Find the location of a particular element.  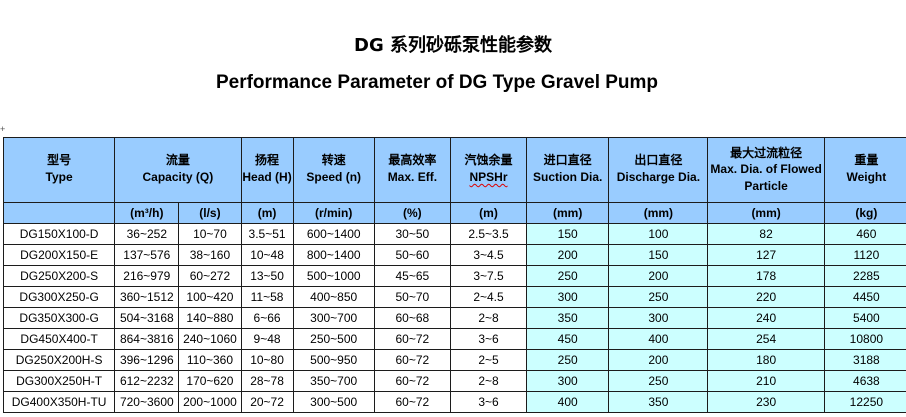

header-weight-cn: 重量 is located at coordinates (866, 160).